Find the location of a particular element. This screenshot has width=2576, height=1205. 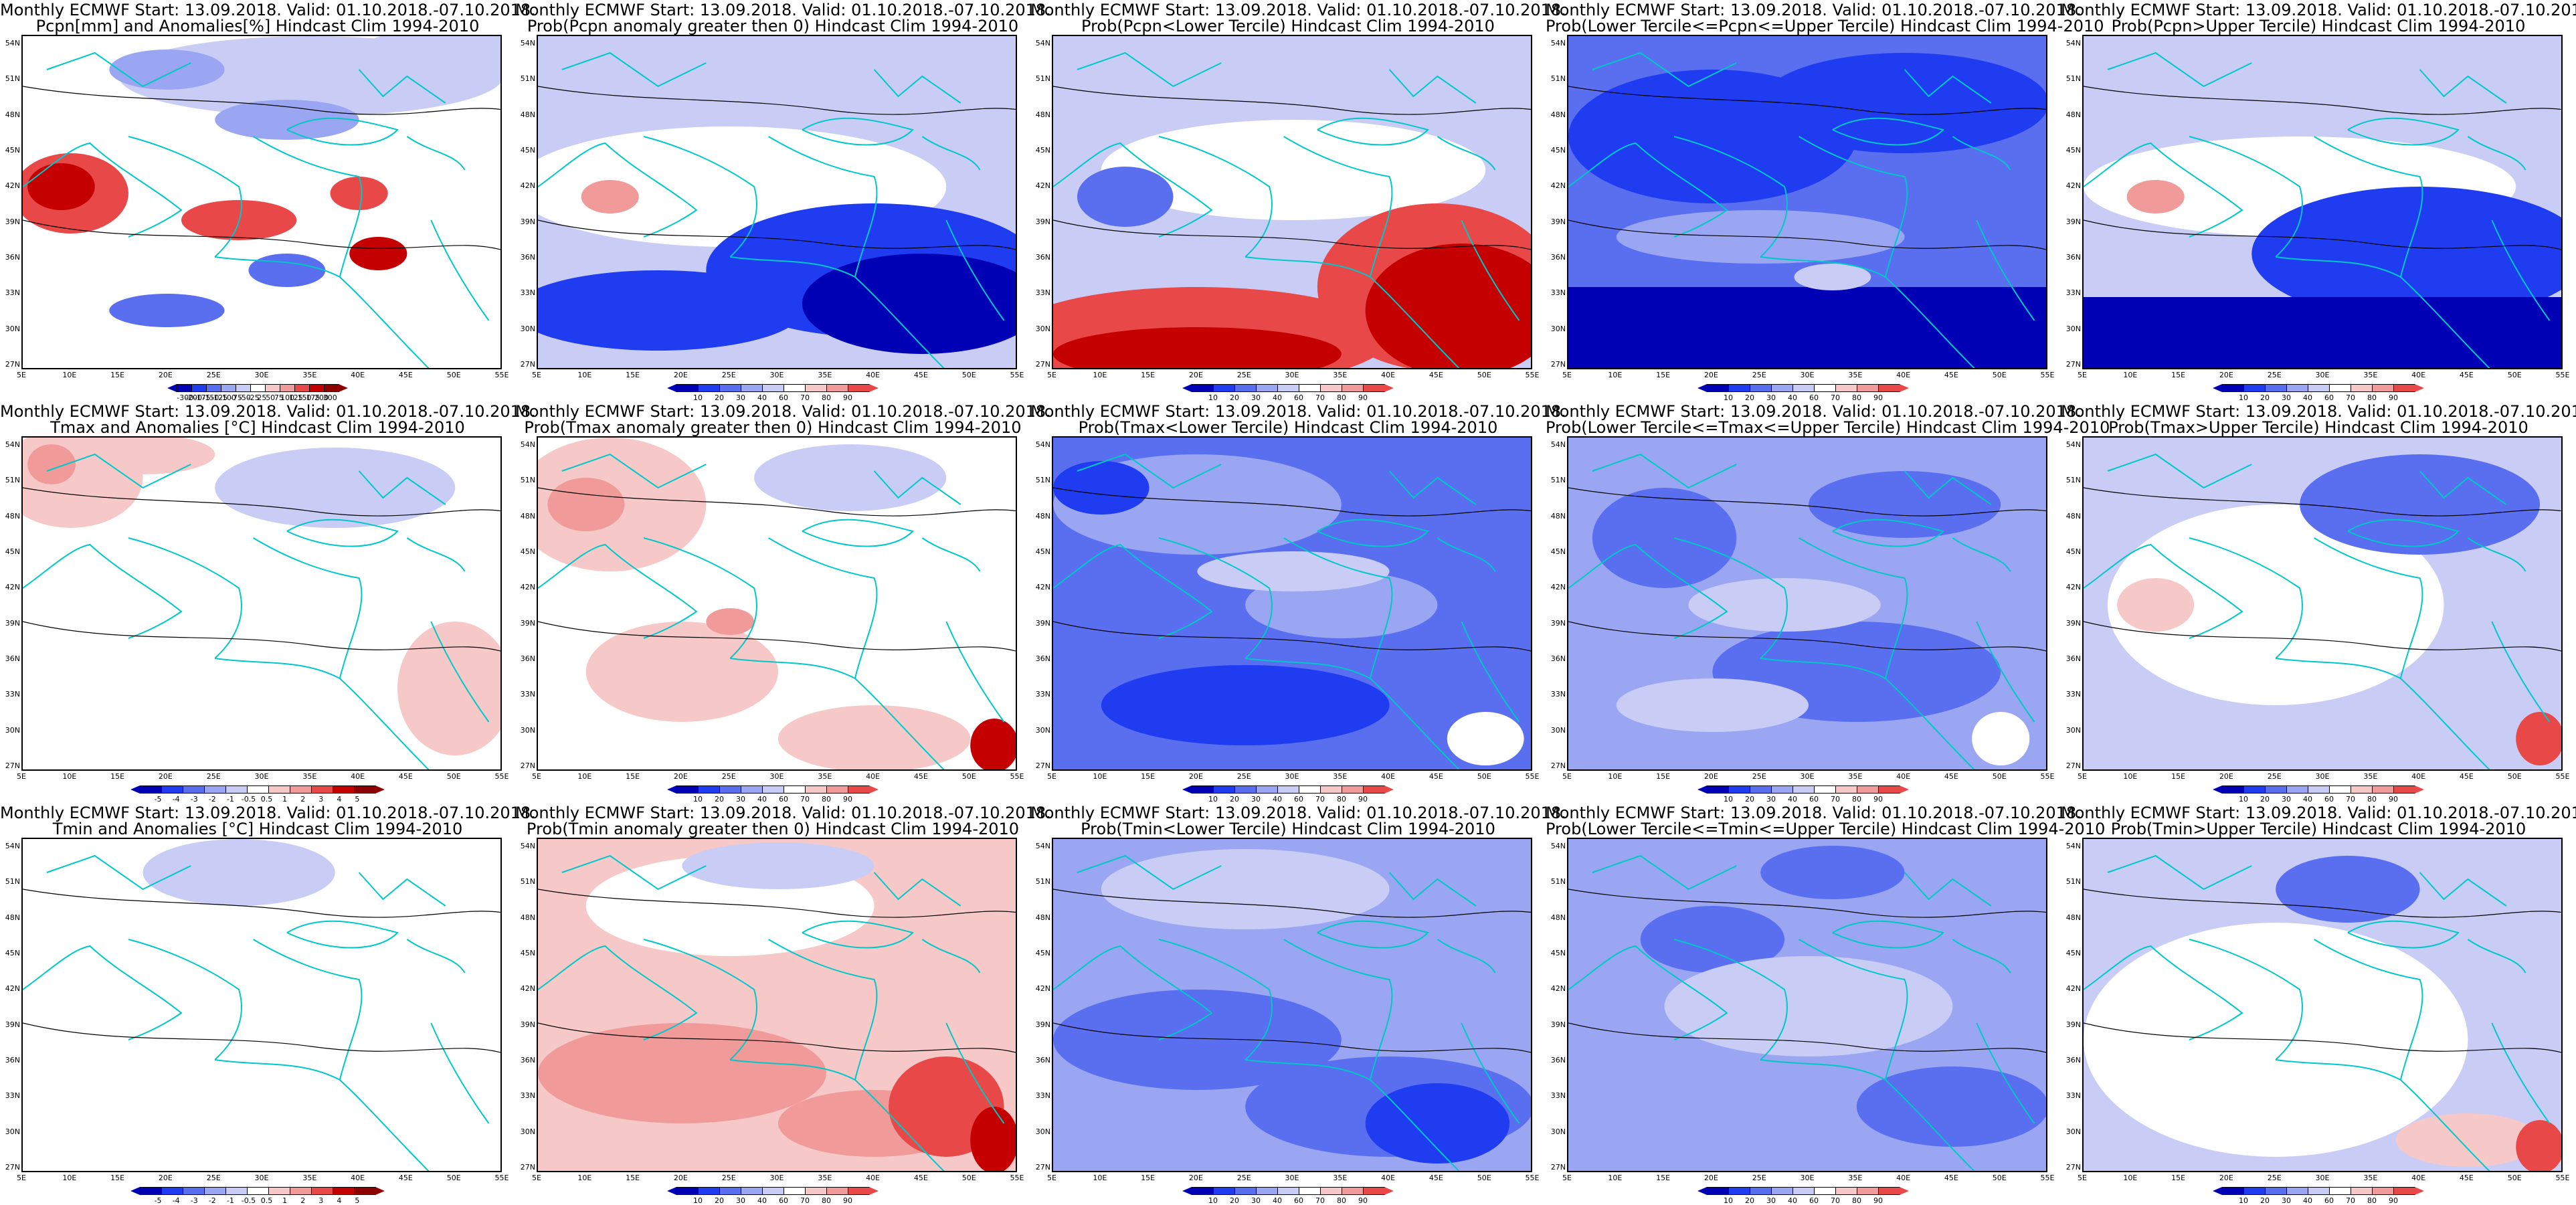

colorbar-tick-label: -0.5 is located at coordinates (248, 799).